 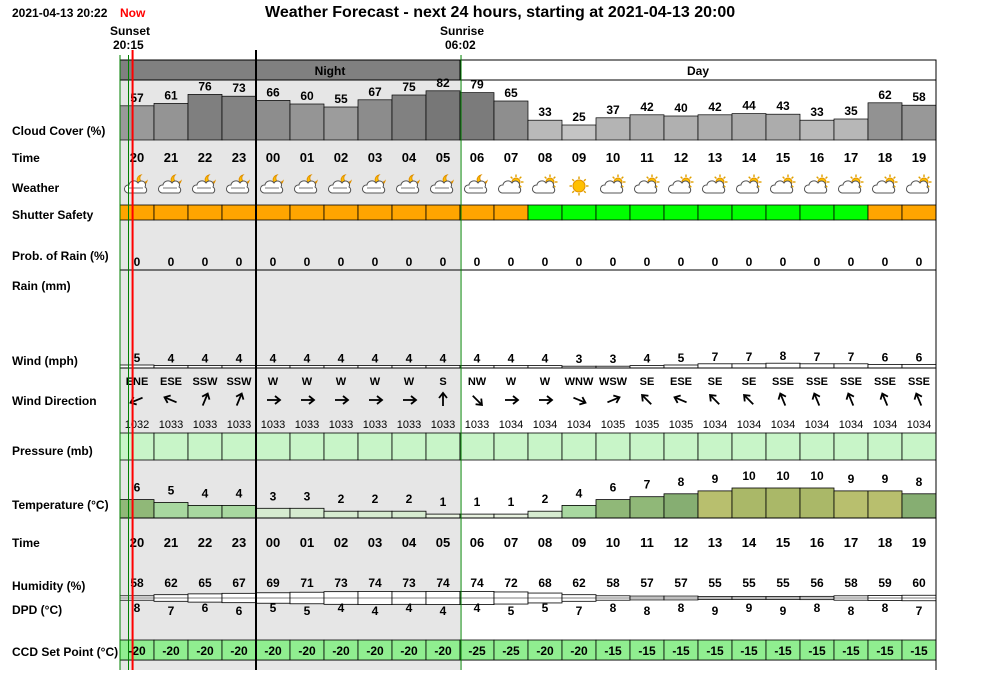 I want to click on temperature-label: 1, so click(x=511, y=502).